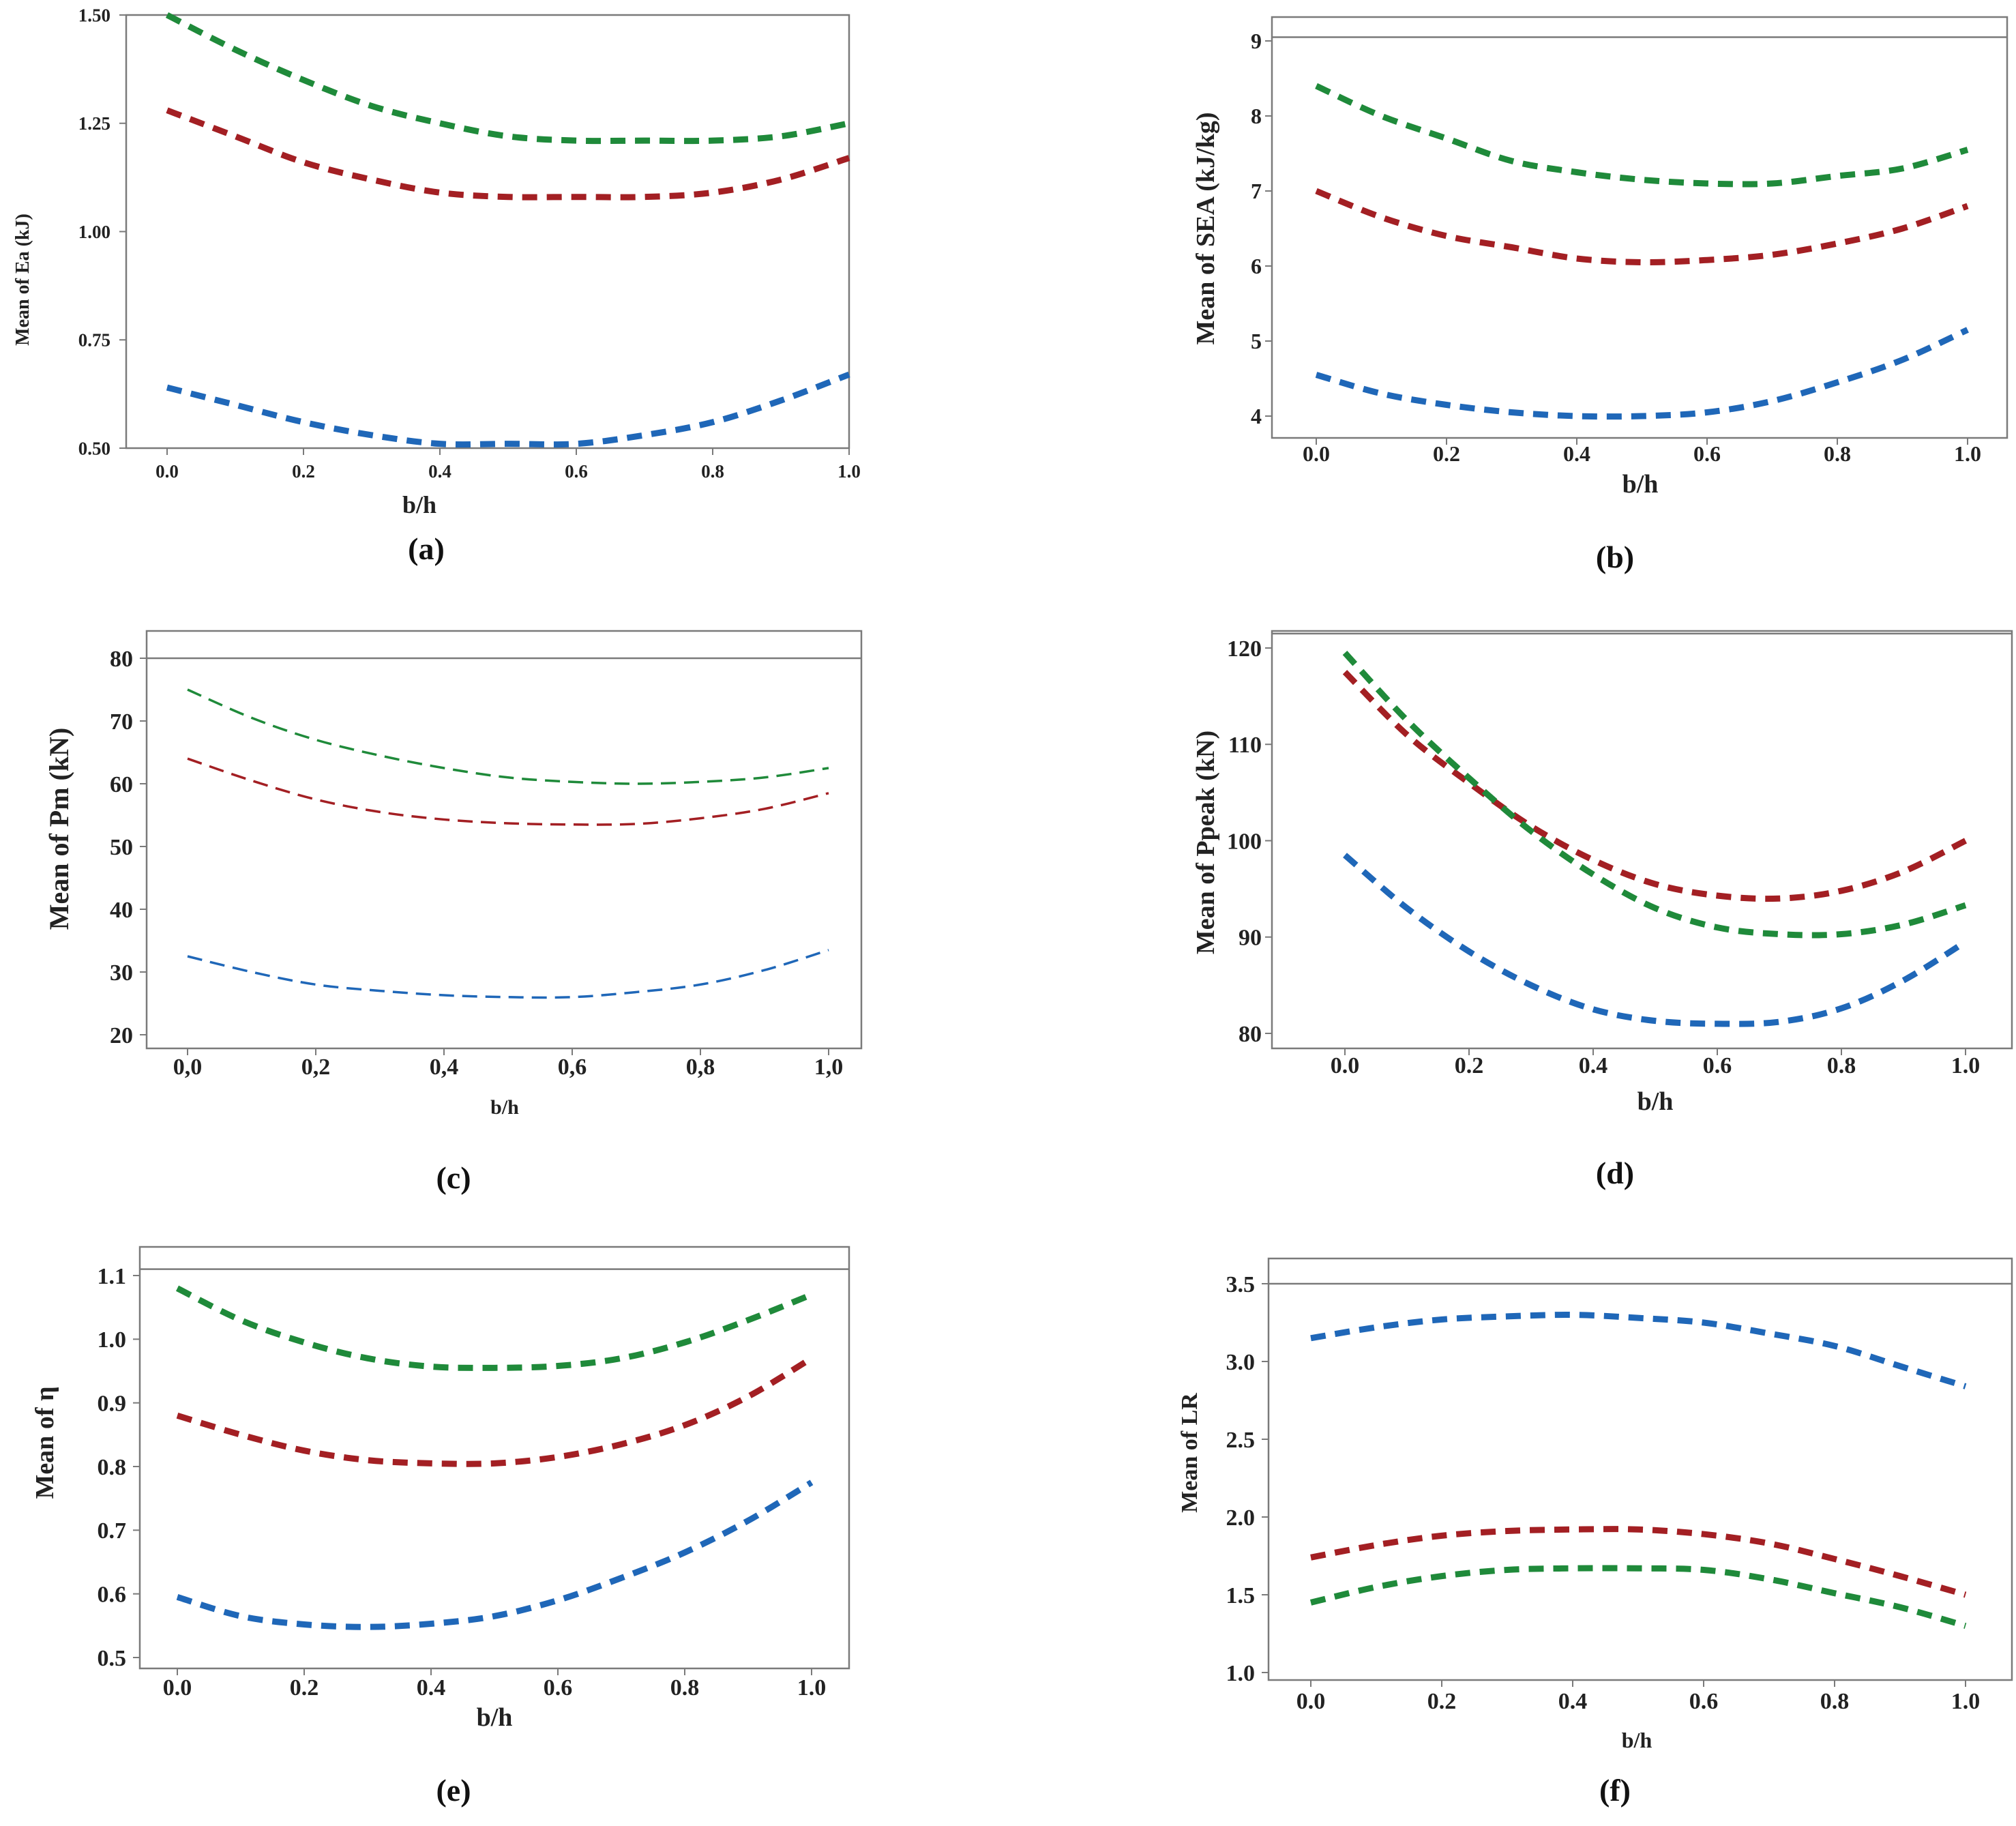 The height and width of the screenshot is (1826, 2016). What do you see at coordinates (1241, 1363) in the screenshot?
I see `y-tick-label: 3.0` at bounding box center [1241, 1363].